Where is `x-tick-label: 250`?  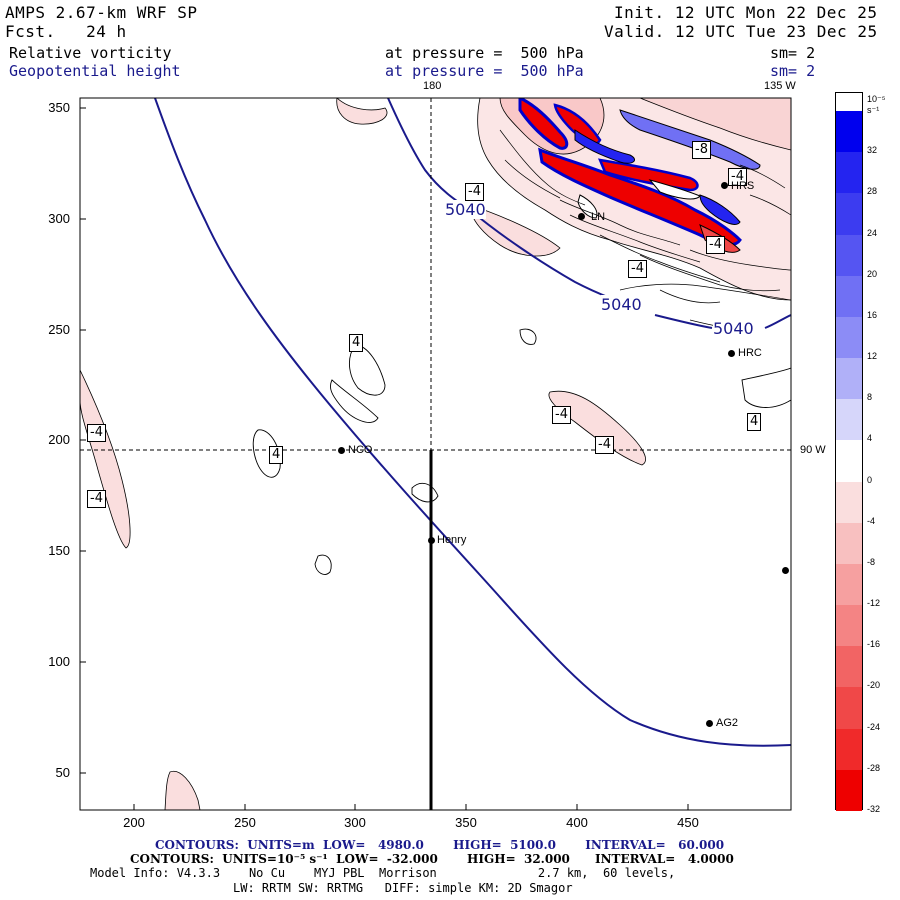 x-tick-label: 250 is located at coordinates (245, 822).